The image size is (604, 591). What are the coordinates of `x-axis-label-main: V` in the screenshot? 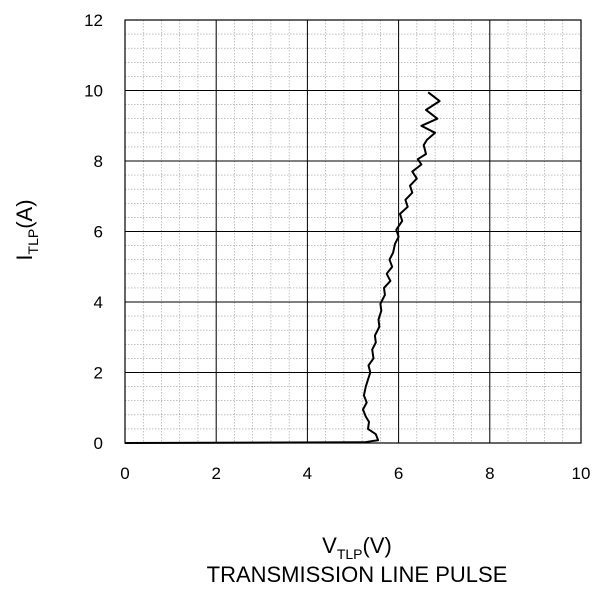 It's located at (329, 545).